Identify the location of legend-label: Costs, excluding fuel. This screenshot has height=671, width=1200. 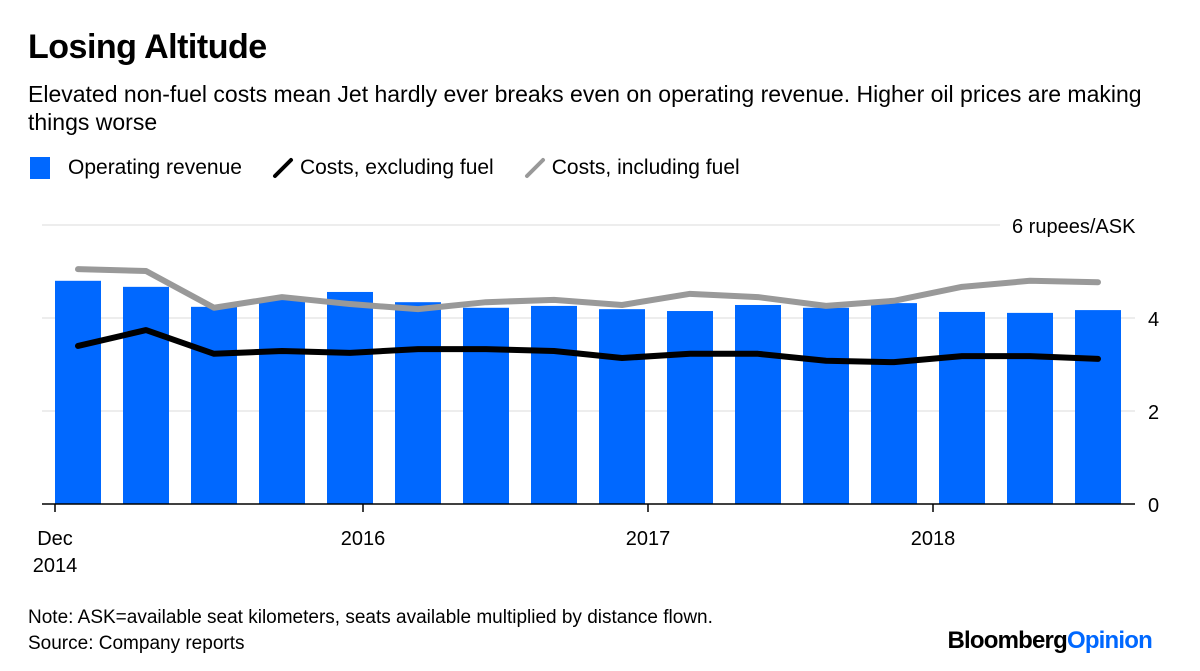
(396, 167).